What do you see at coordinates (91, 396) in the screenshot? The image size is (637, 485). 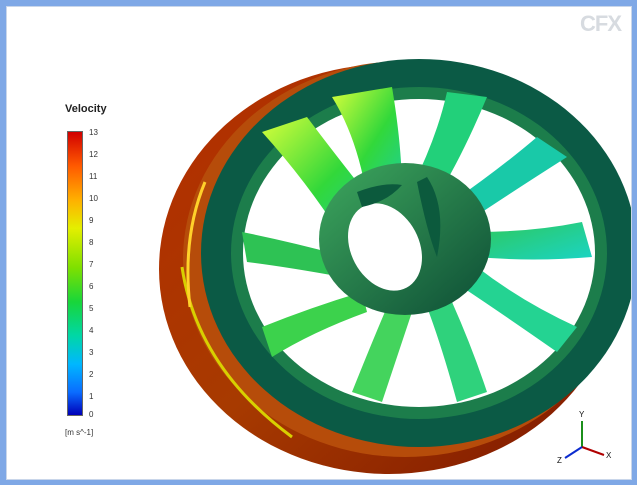 I see `legend-tick: 1` at bounding box center [91, 396].